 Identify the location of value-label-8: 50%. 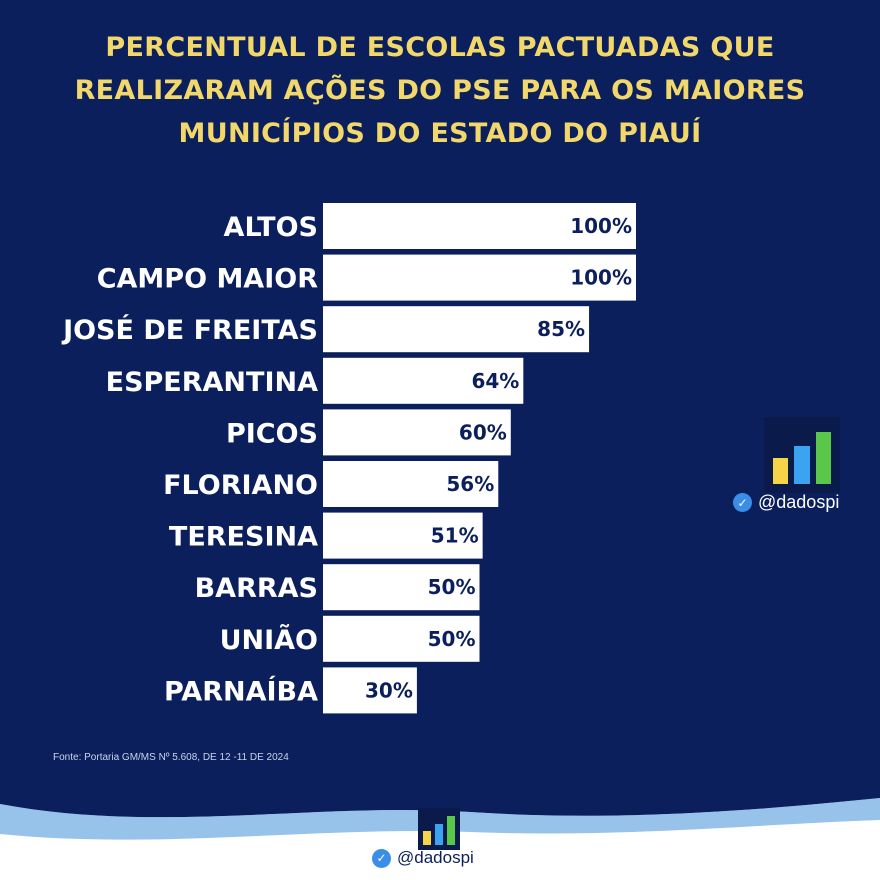
(452, 639).